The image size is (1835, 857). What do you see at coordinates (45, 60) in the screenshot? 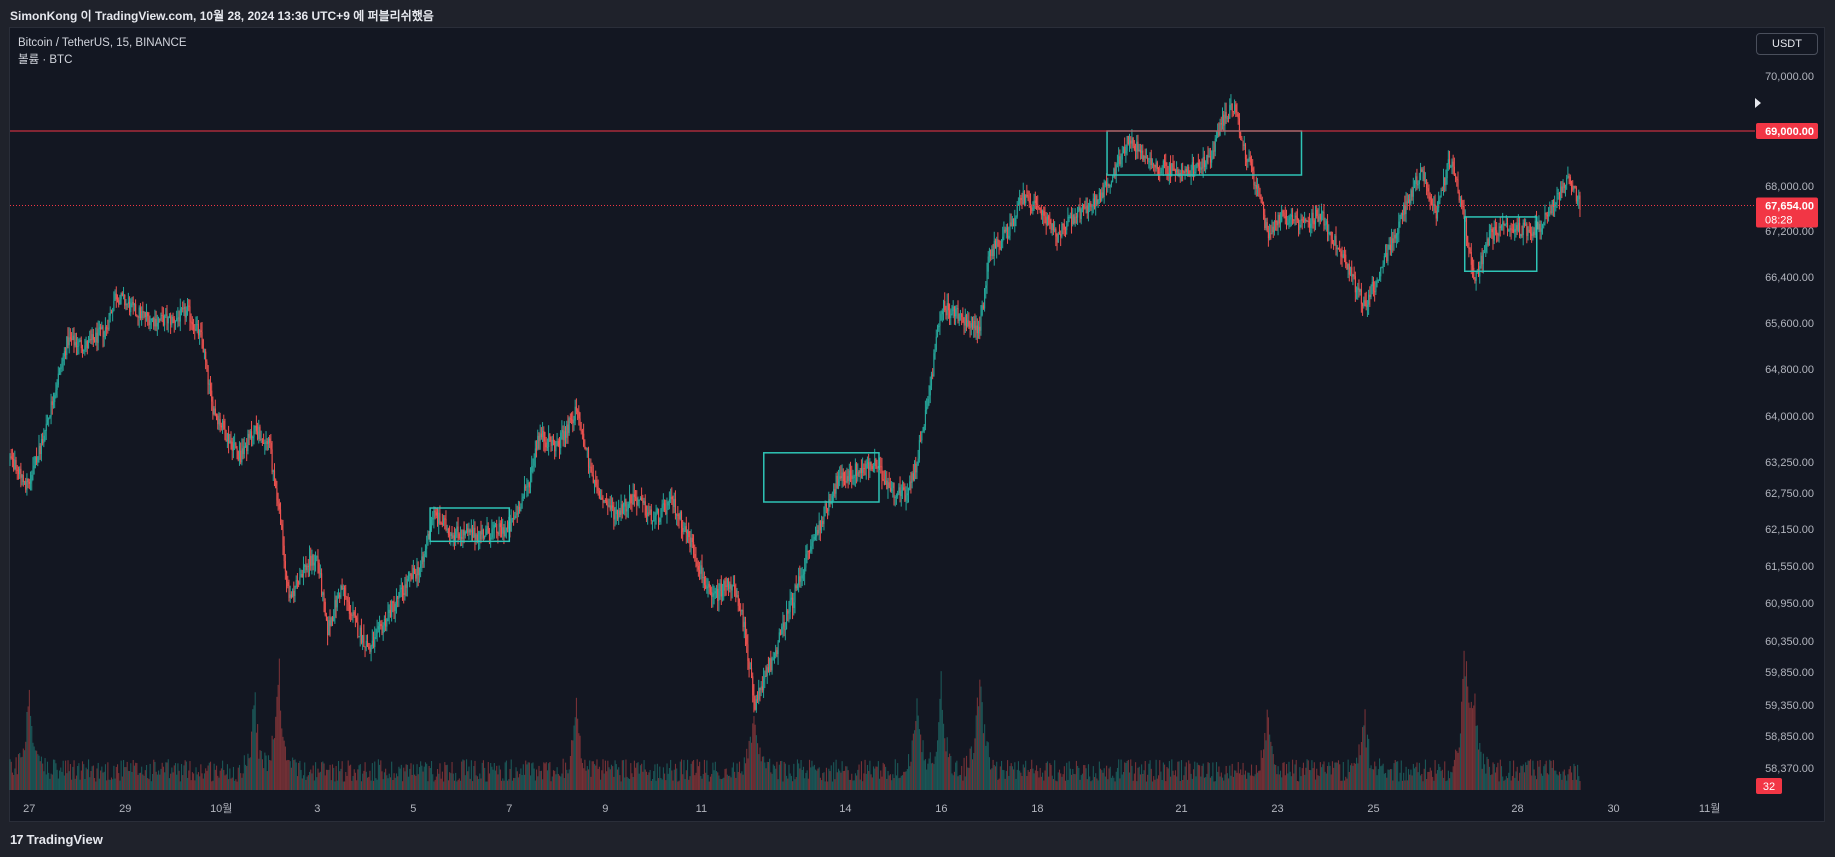
I see `volume-title: 볼륨 · BTC` at bounding box center [45, 60].